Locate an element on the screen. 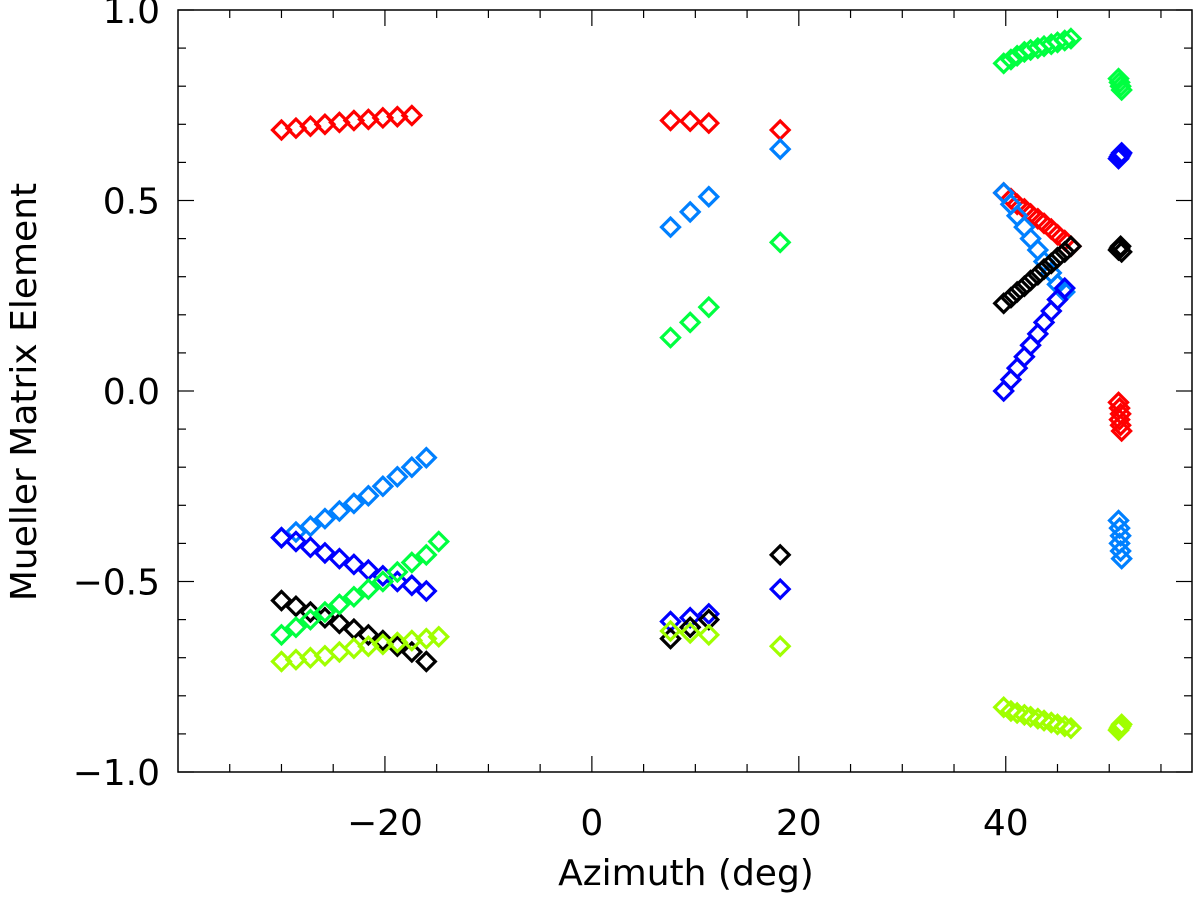 This screenshot has width=1200, height=900. x-tick-label: 40 is located at coordinates (1006, 823).